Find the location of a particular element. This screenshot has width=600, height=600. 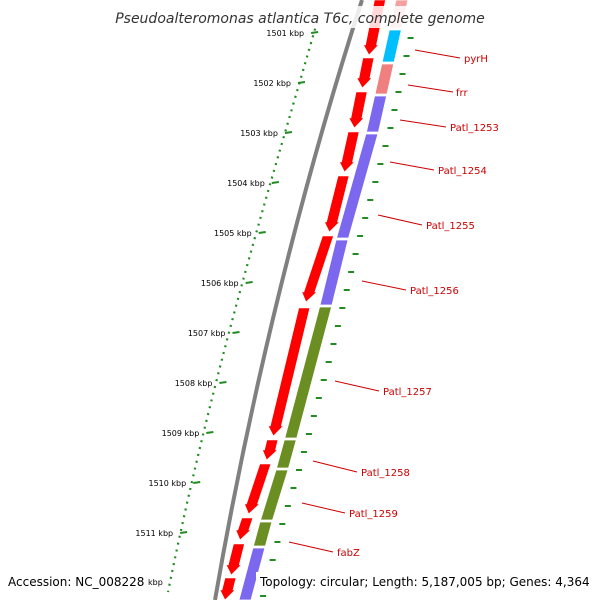

kbp-tick-label: 1505 kbp is located at coordinates (233, 233).